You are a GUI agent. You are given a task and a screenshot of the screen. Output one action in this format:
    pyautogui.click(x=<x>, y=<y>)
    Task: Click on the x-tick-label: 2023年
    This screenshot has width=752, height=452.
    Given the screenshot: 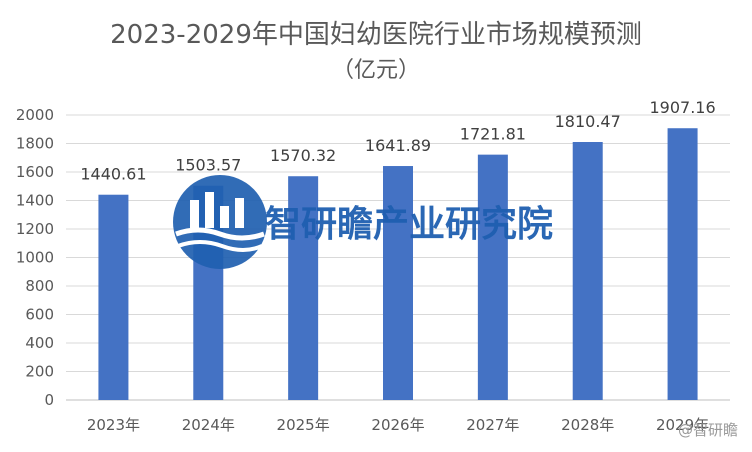 What is the action you would take?
    pyautogui.click(x=113, y=425)
    